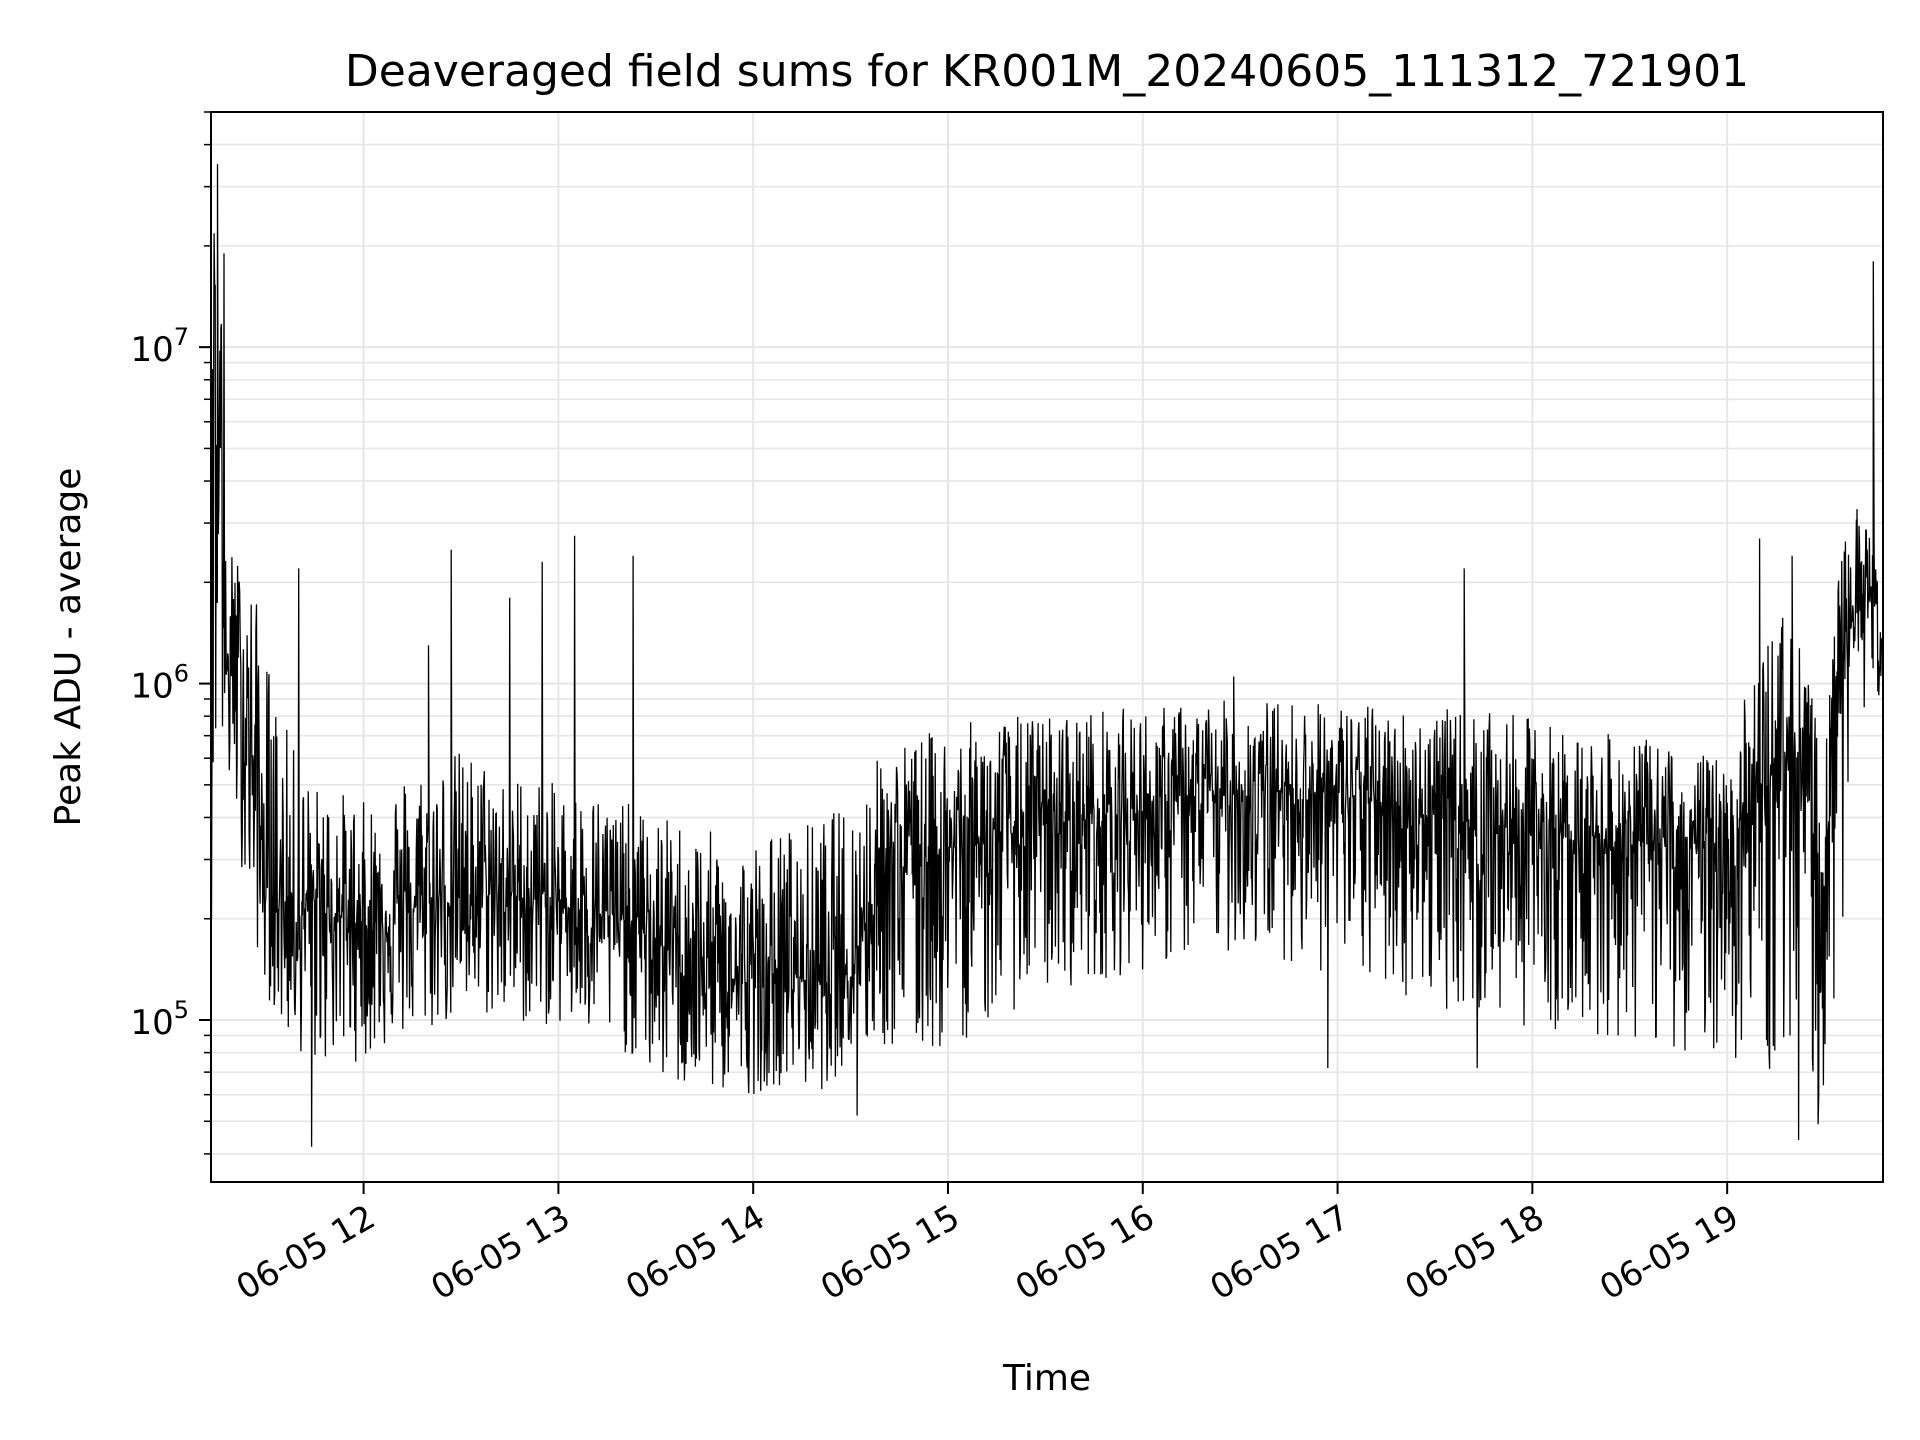 The height and width of the screenshot is (1440, 1920). Describe the element at coordinates (68, 647) in the screenshot. I see `y-axis-label: Peak ADU - average` at that location.